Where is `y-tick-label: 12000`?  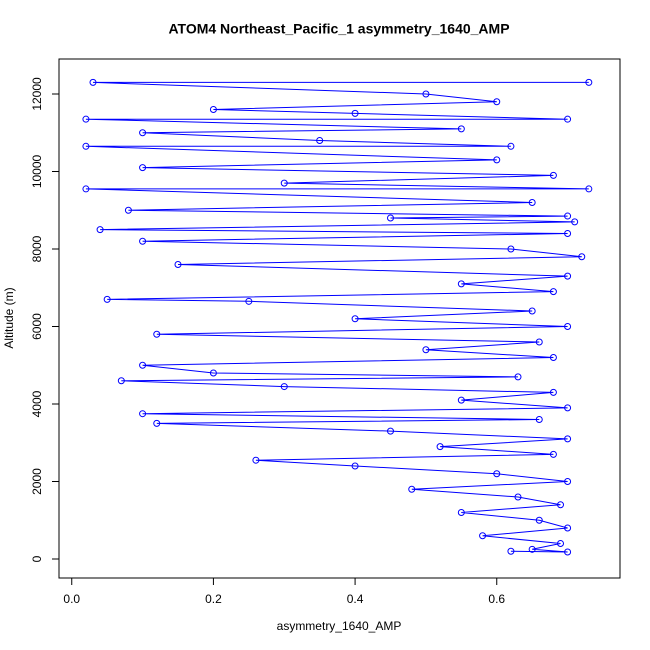
y-tick-label: 12000 is located at coordinates (37, 94).